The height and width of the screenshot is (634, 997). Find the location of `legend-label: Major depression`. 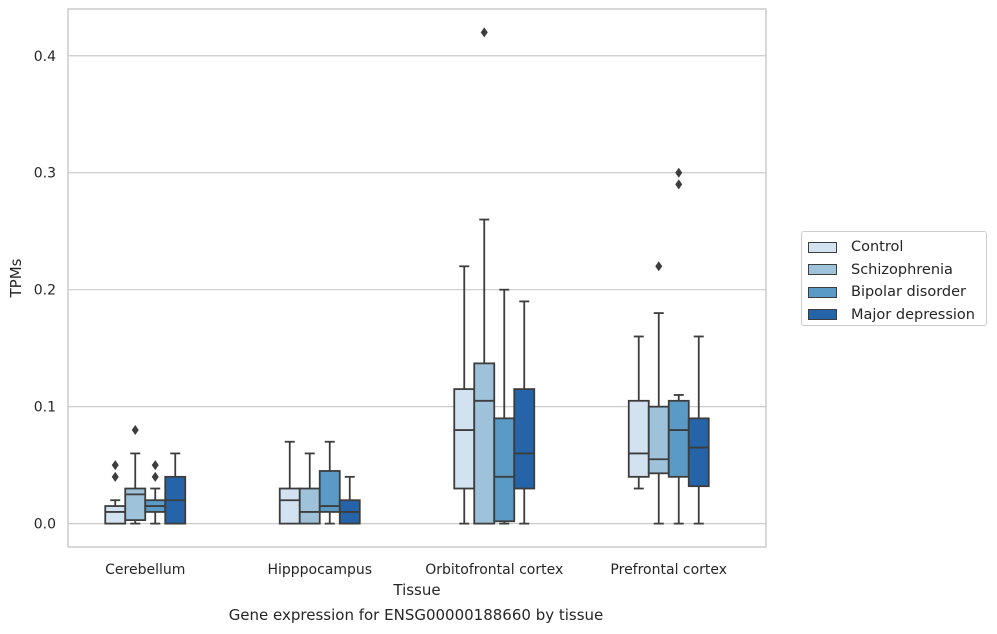

legend-label: Major depression is located at coordinates (913, 314).